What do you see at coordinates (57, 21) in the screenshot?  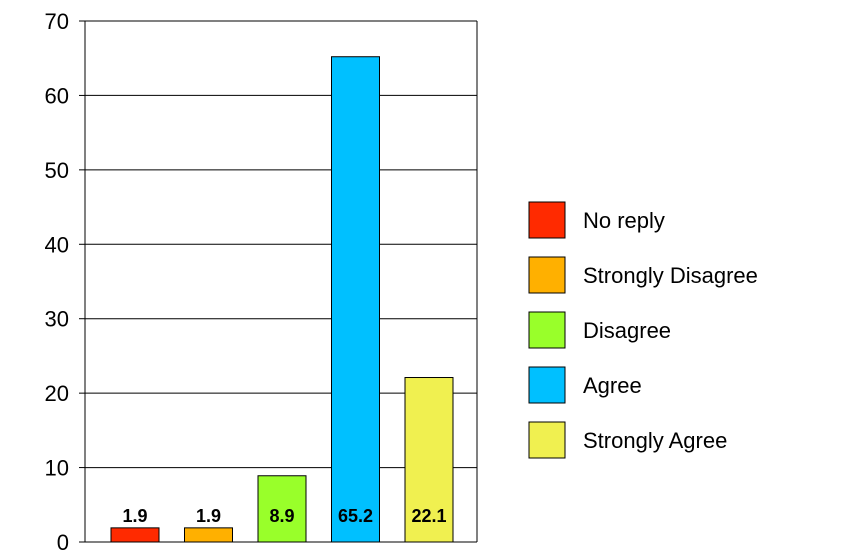 I see `y-tick-label: 70` at bounding box center [57, 21].